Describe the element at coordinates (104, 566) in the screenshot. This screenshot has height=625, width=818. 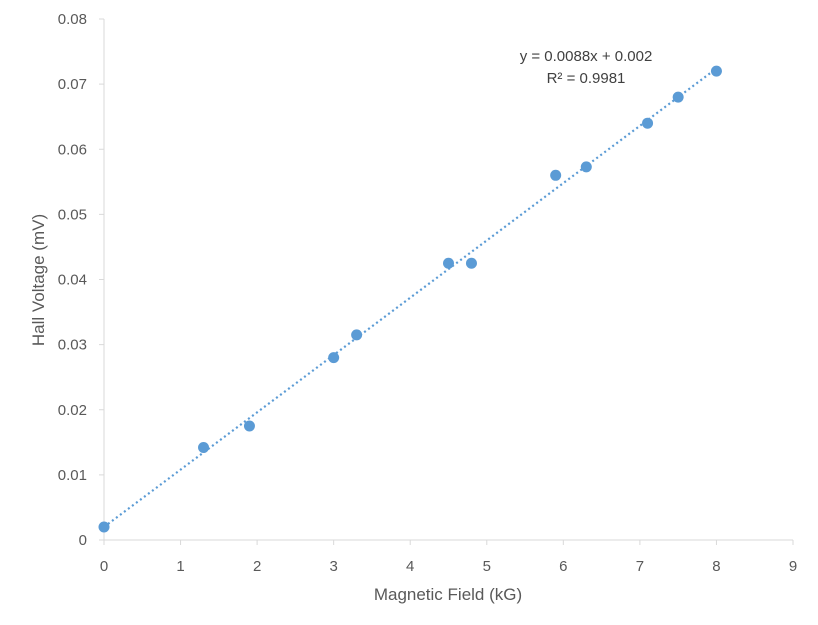
I see `x-tick-label: 0` at that location.